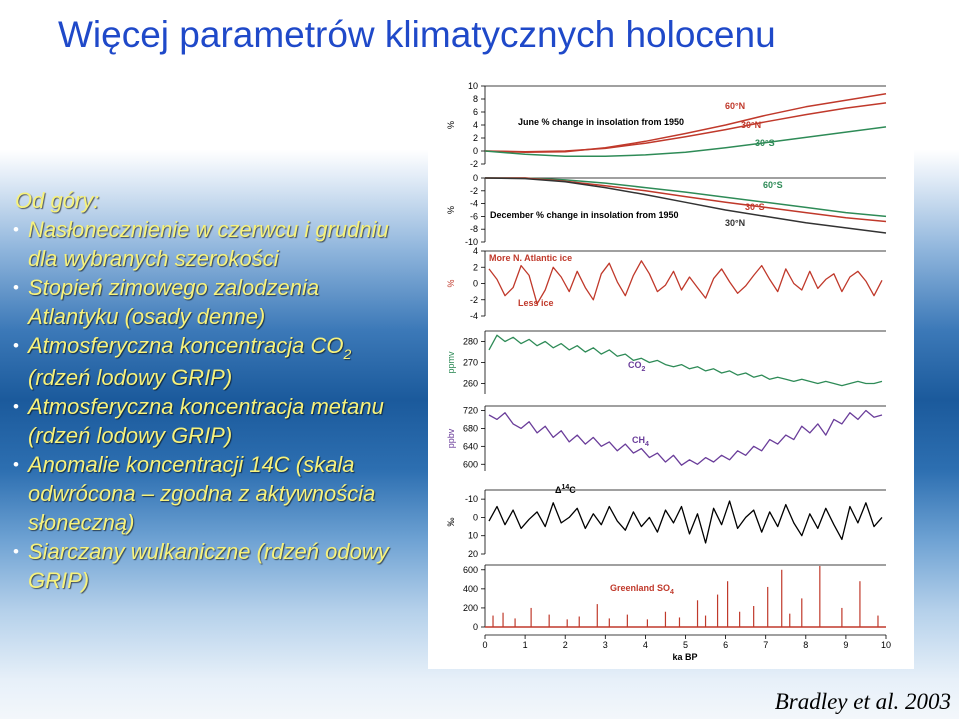 This screenshot has width=959, height=719. Describe the element at coordinates (57, 200) in the screenshot. I see `textbox-heading: Od góry:` at that location.